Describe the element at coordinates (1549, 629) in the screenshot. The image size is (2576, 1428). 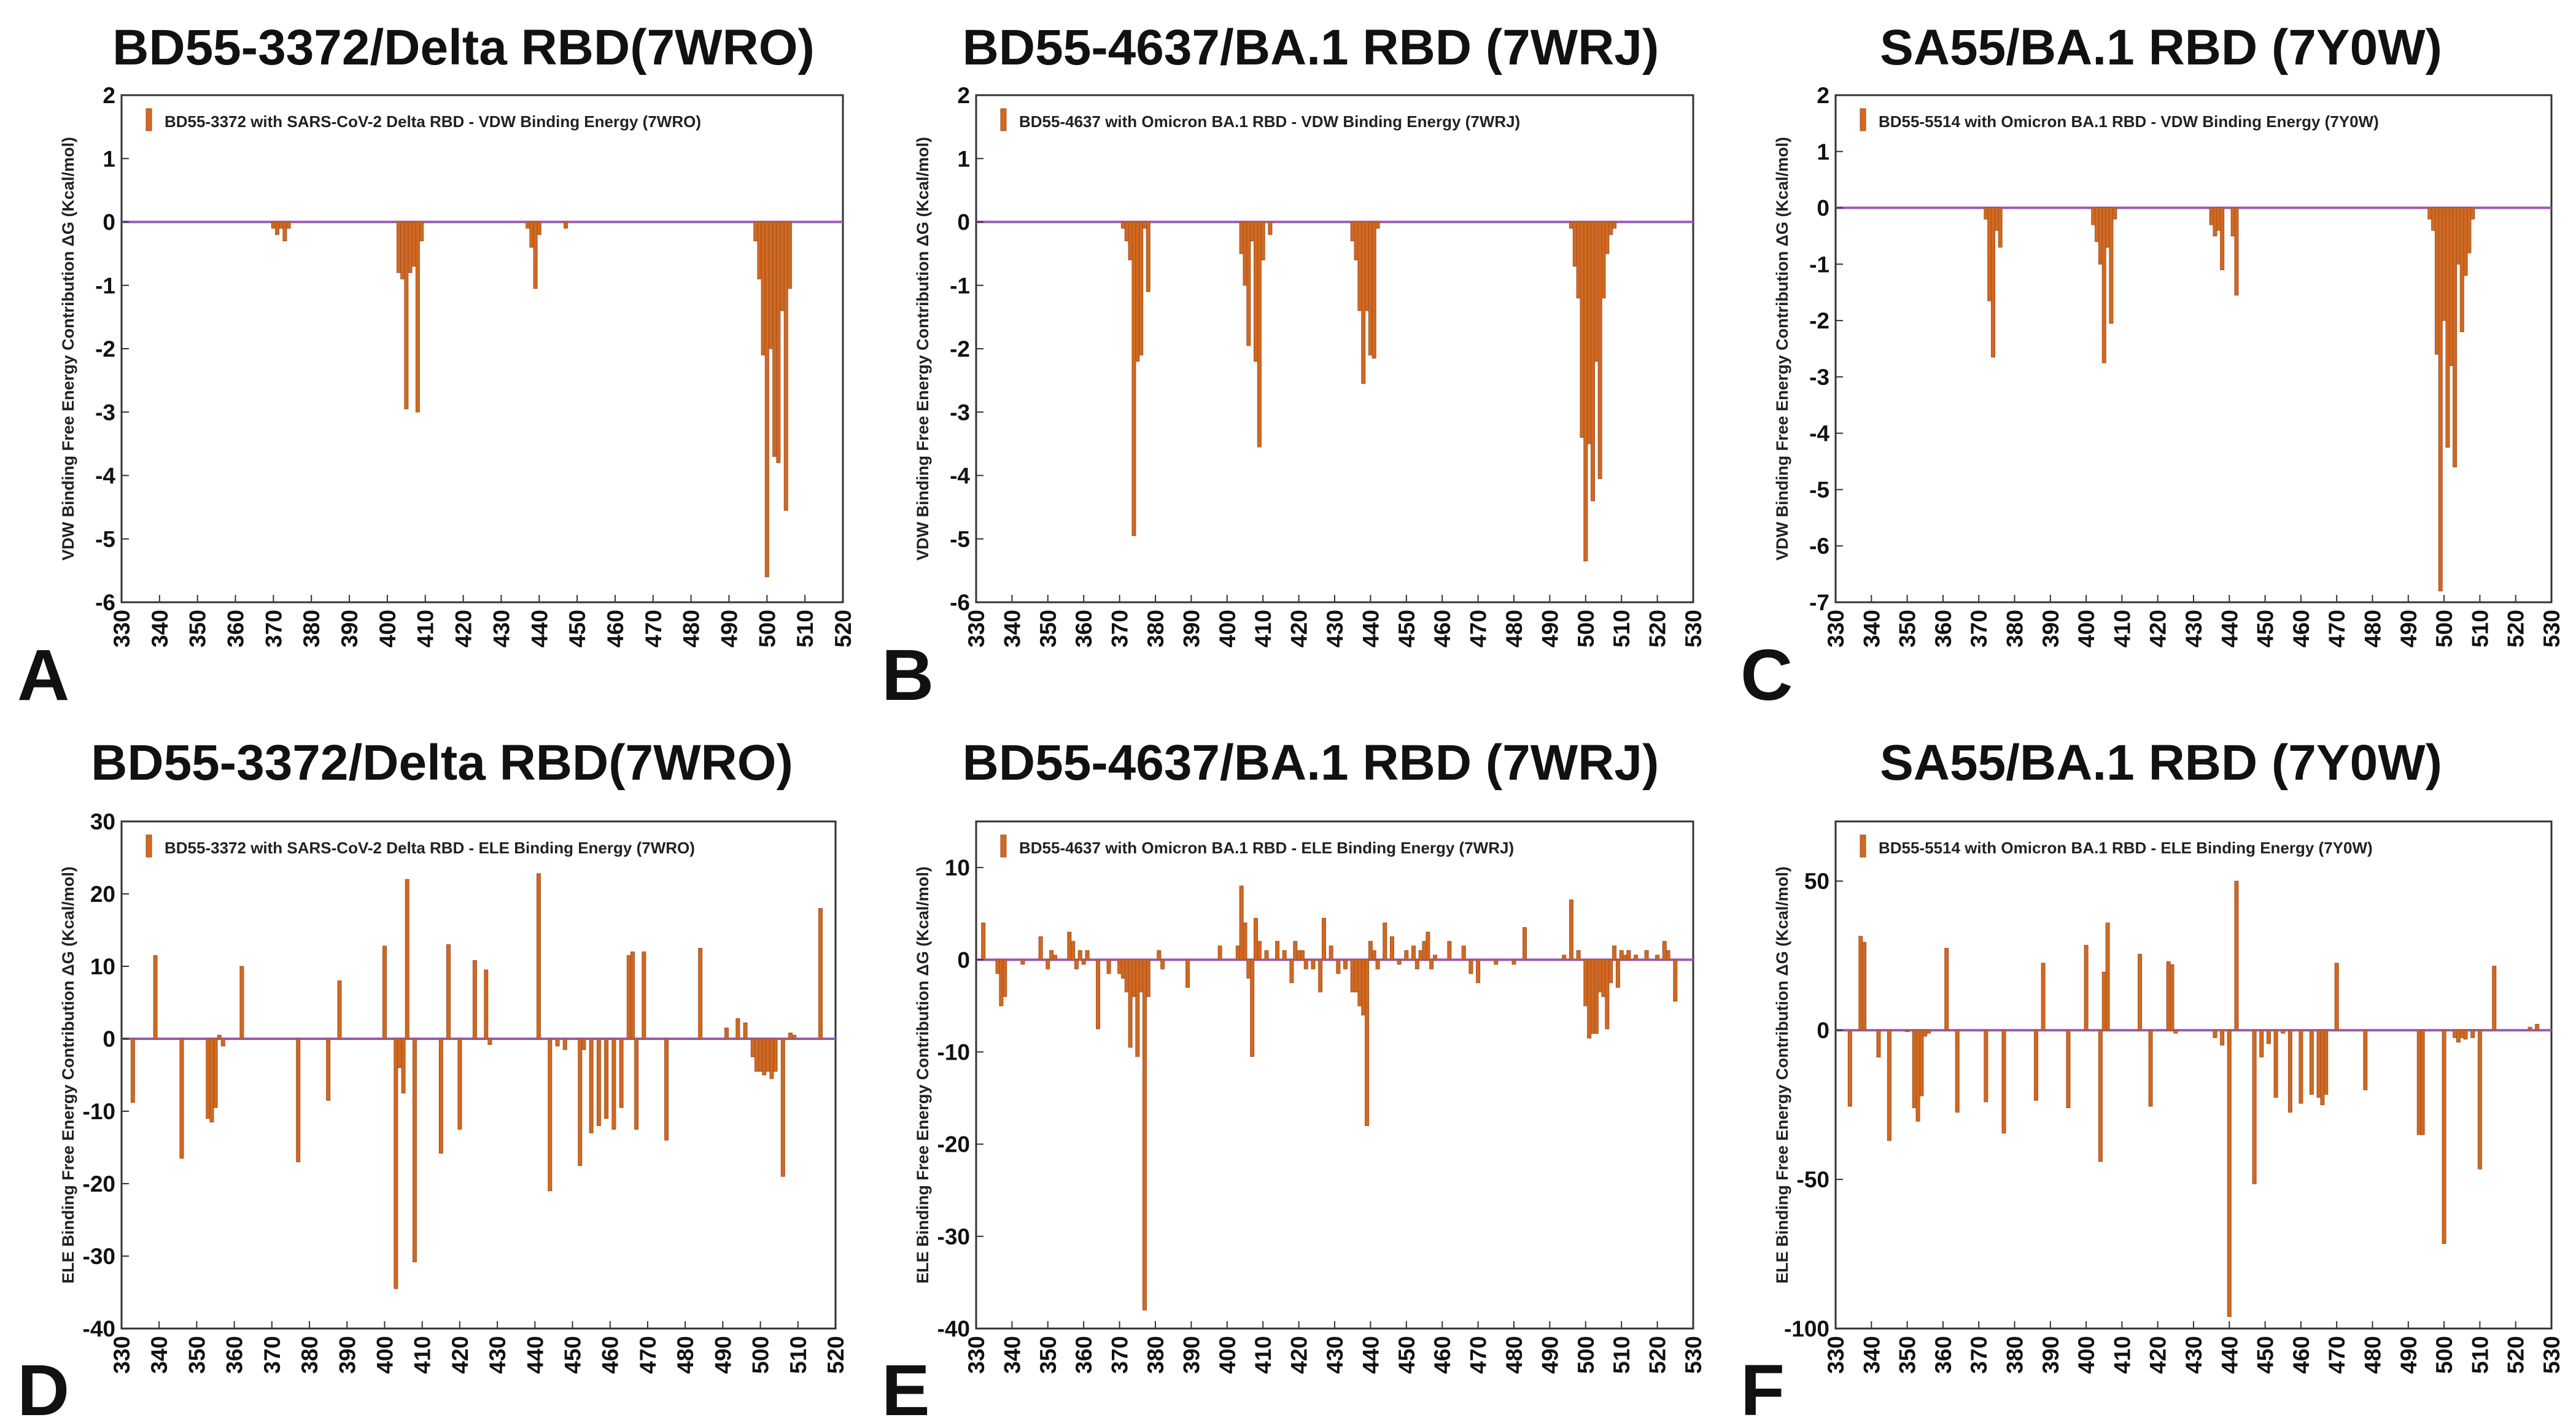
I see `x-tick-label: 490` at that location.